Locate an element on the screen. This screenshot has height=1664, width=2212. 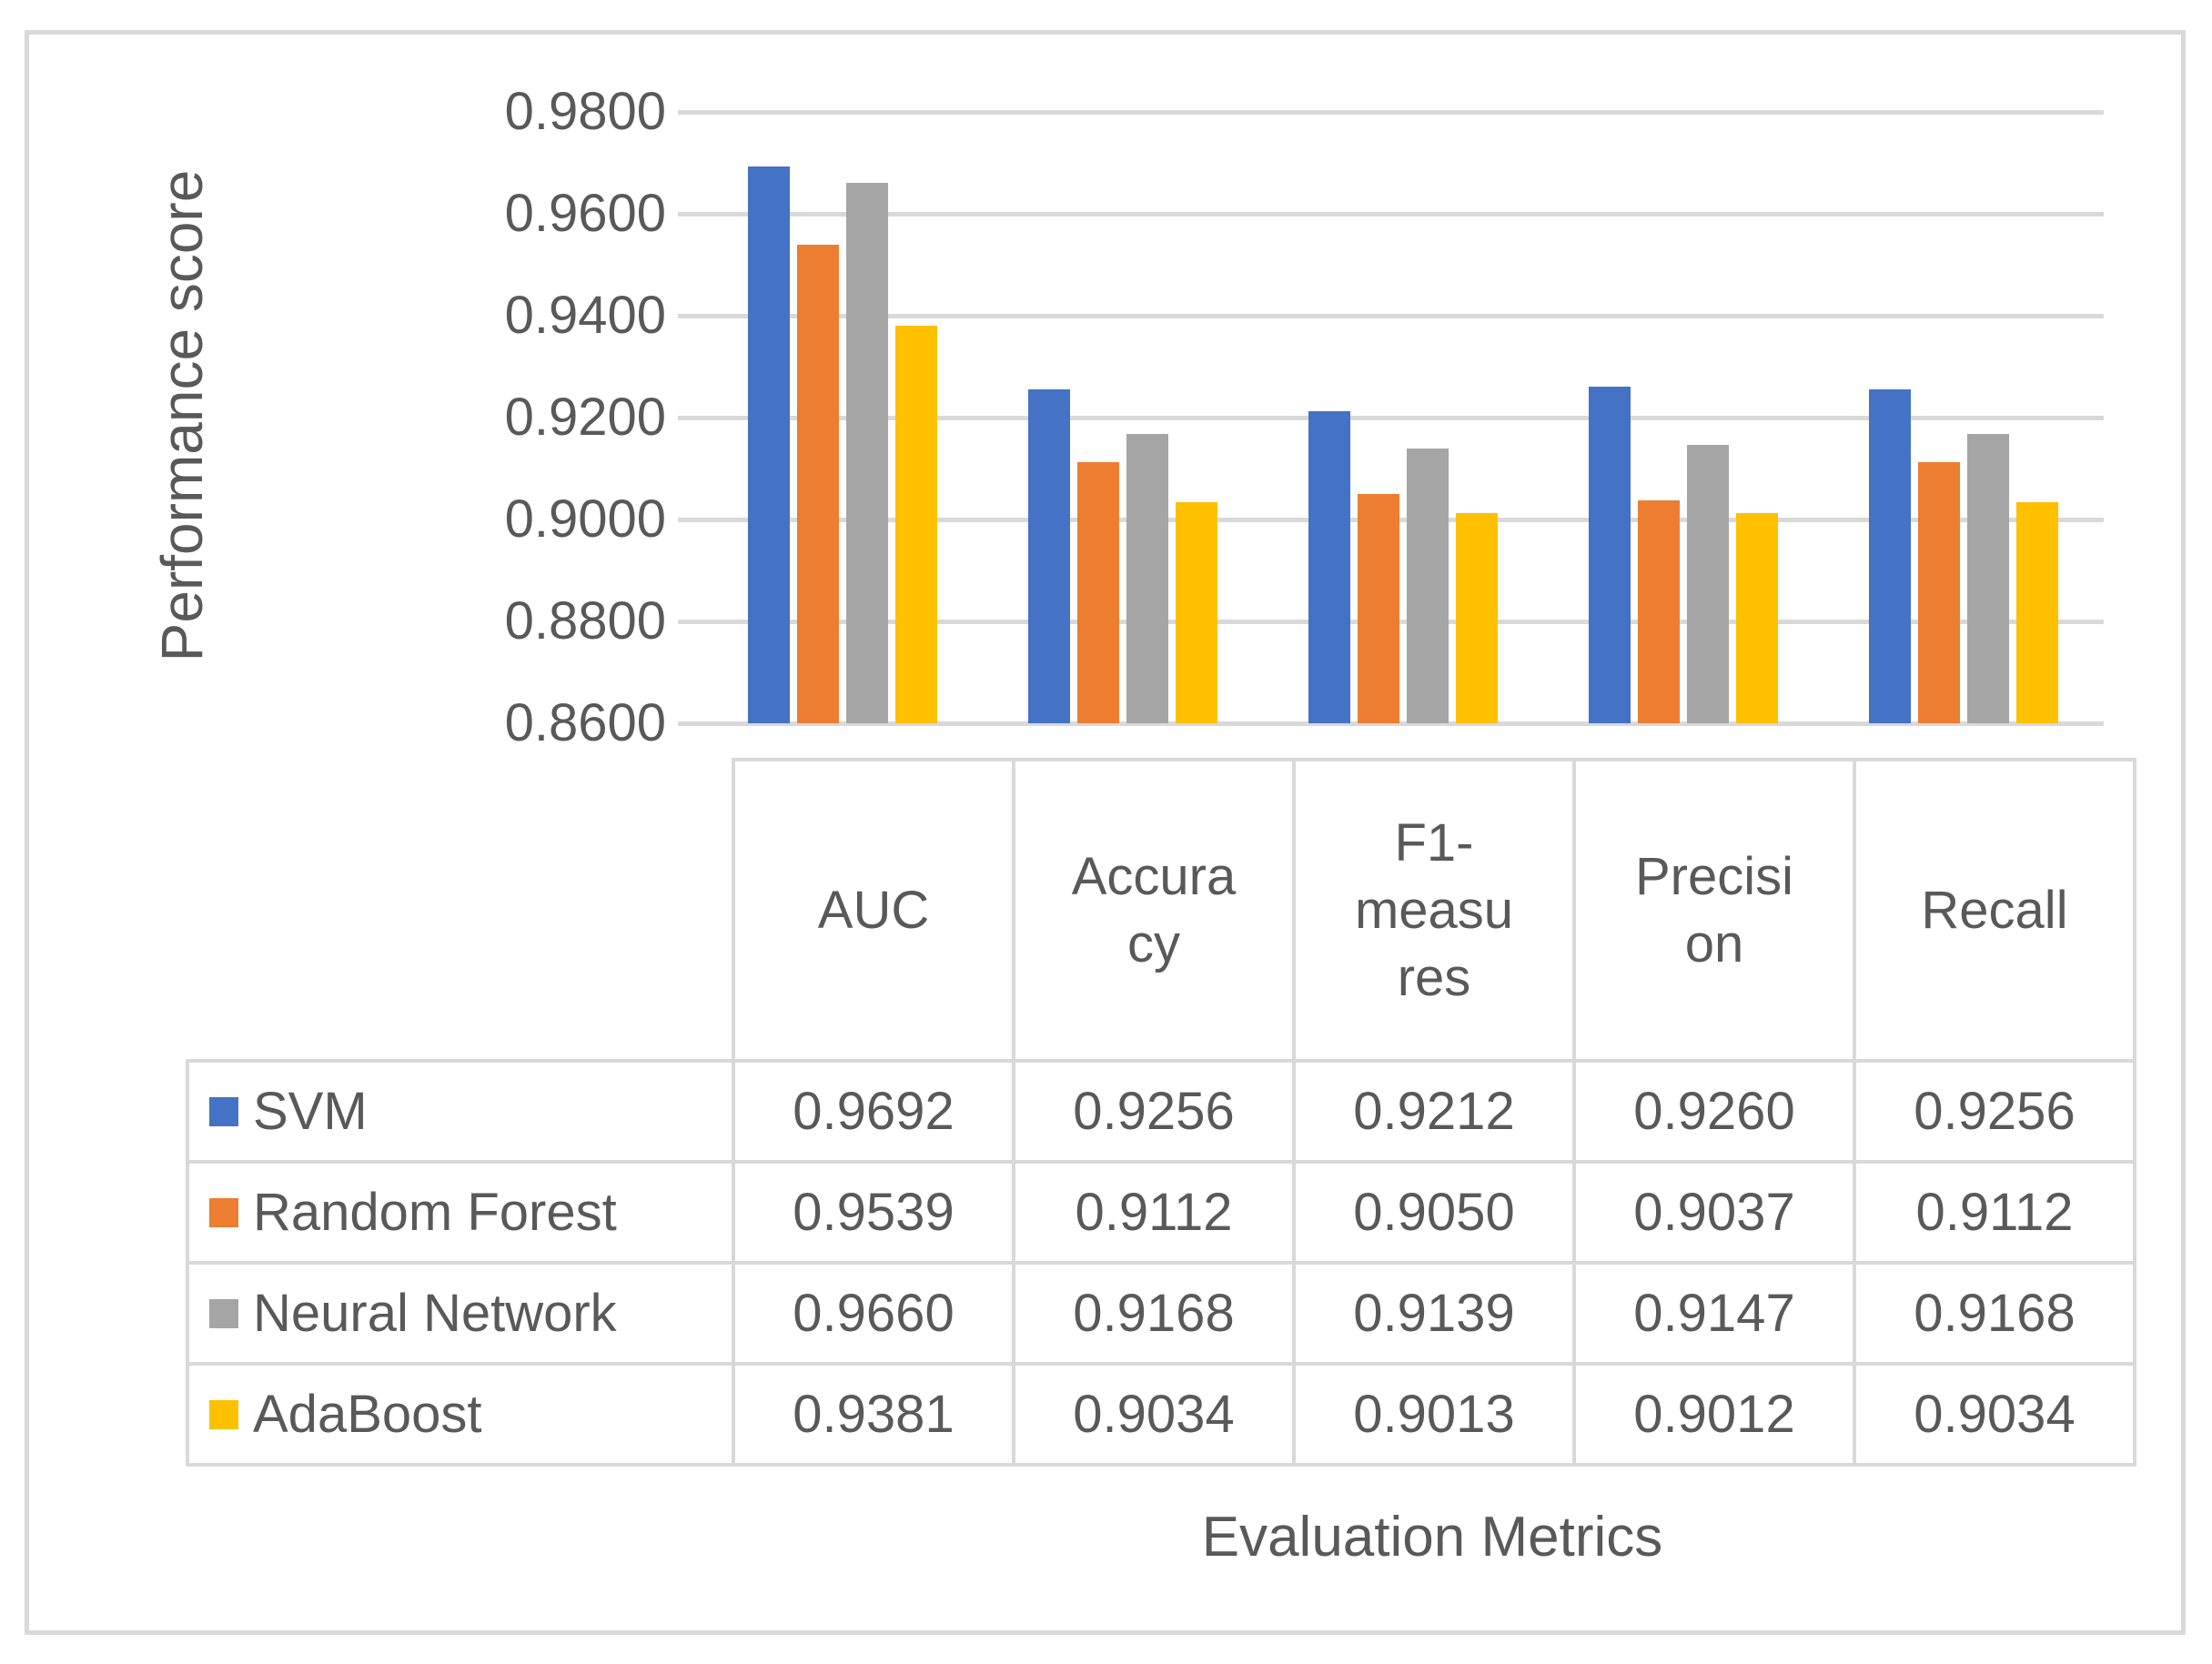
bar-svm-auc is located at coordinates (769, 444).